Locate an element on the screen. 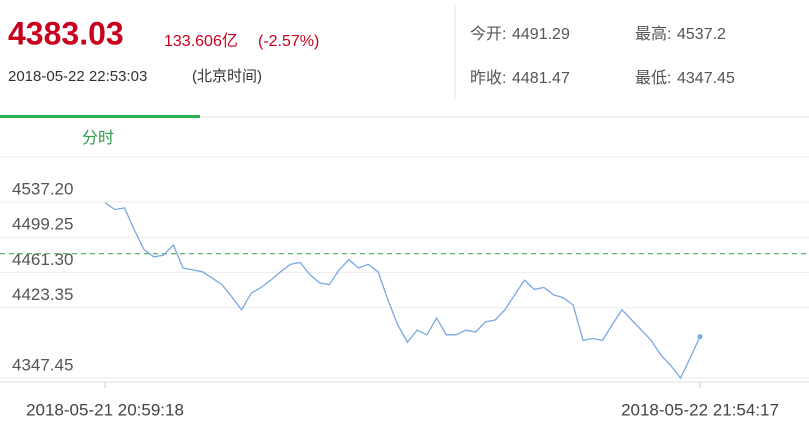 This screenshot has width=809, height=444. stat-label: 昨收: is located at coordinates (488, 78).